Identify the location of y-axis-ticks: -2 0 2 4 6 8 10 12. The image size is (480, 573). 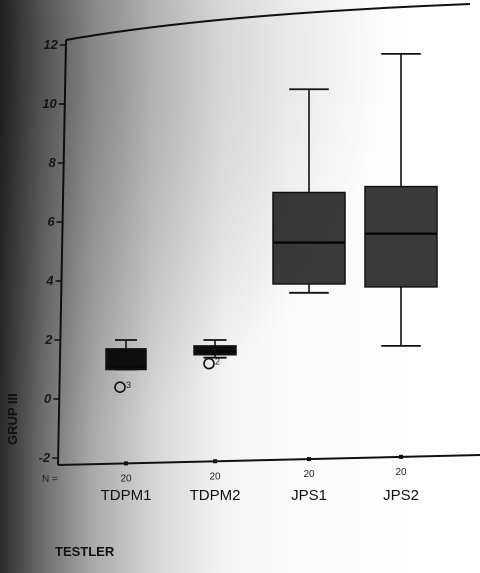
(52, 251).